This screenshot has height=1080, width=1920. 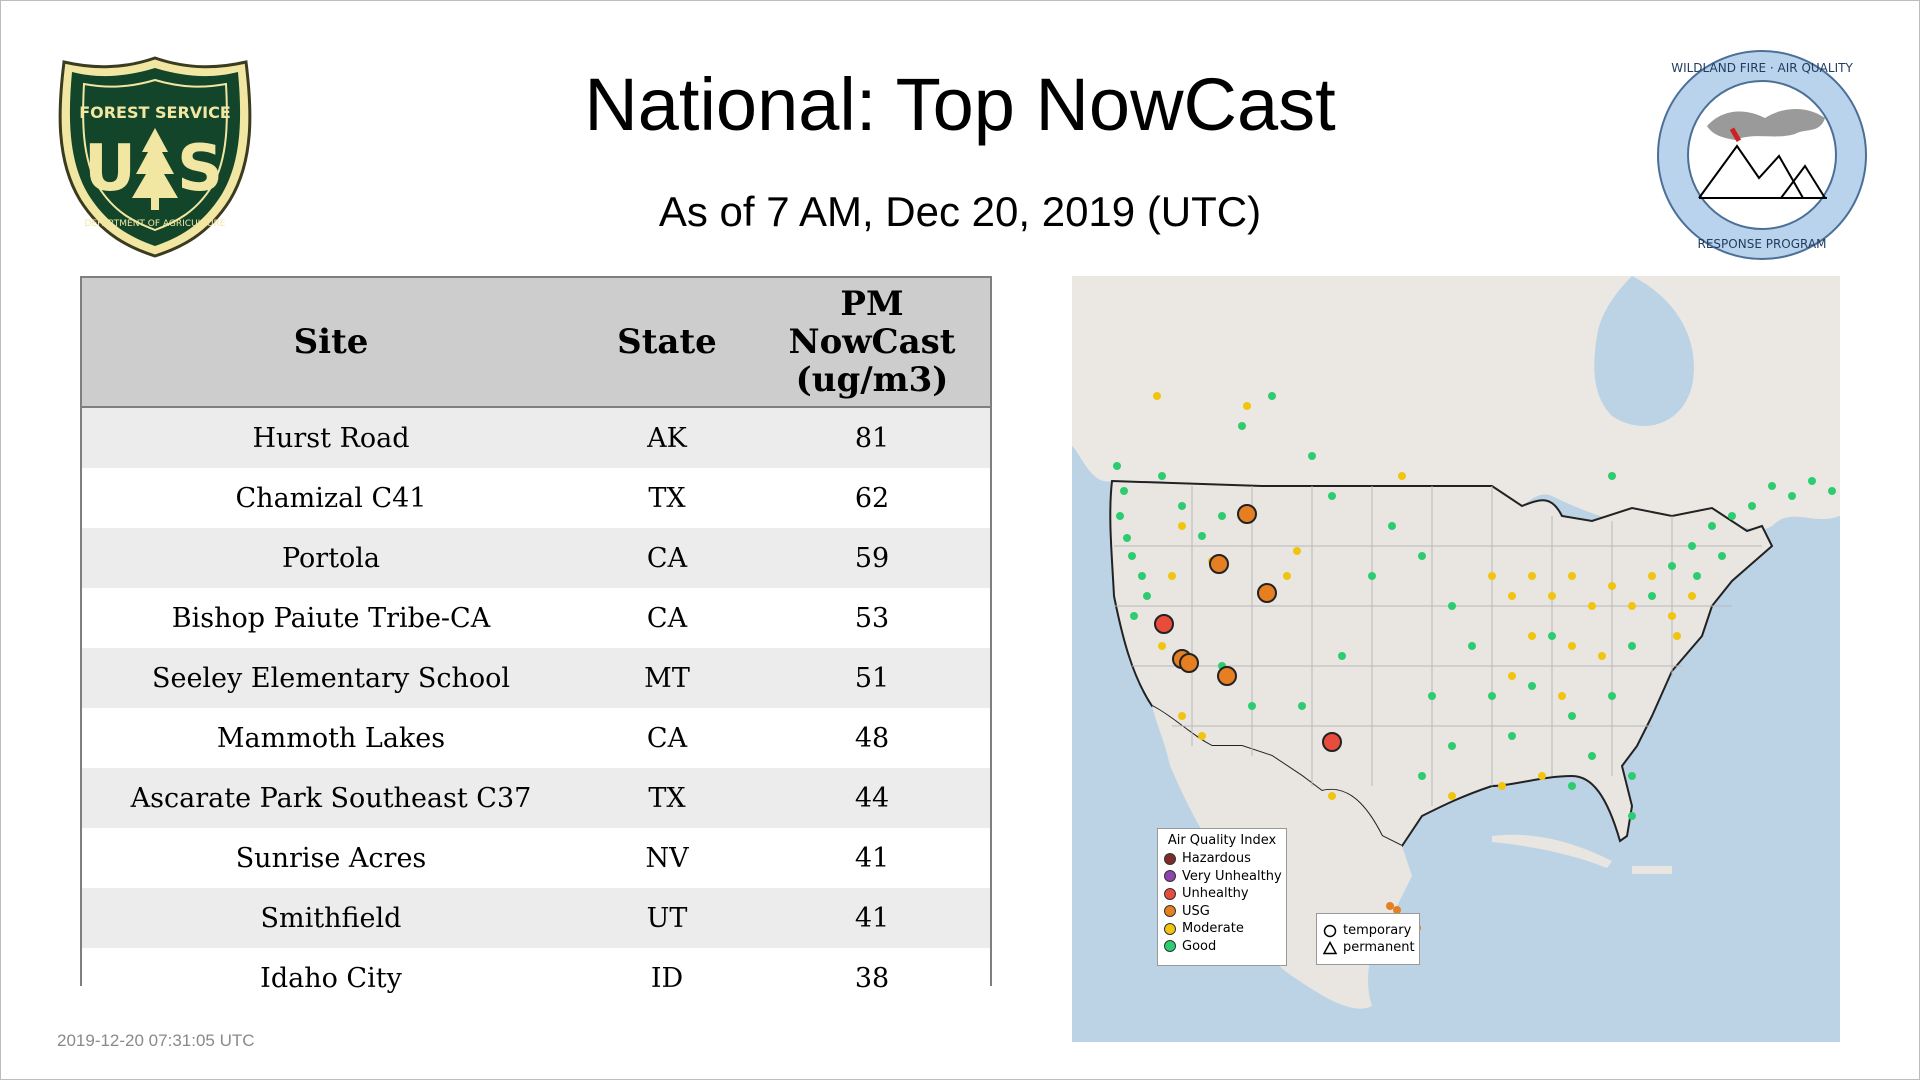 What do you see at coordinates (960, 104) in the screenshot?
I see `page-title: National: Top NowCast` at bounding box center [960, 104].